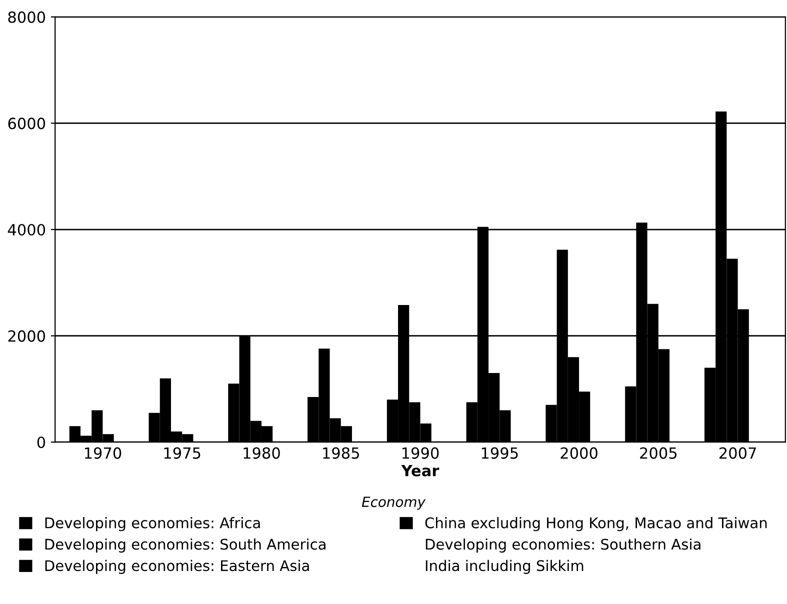 This screenshot has height=604, width=787. Describe the element at coordinates (596, 524) in the screenshot. I see `legend-label: China excluding Hong Kong, Macao and Taiwan` at that location.